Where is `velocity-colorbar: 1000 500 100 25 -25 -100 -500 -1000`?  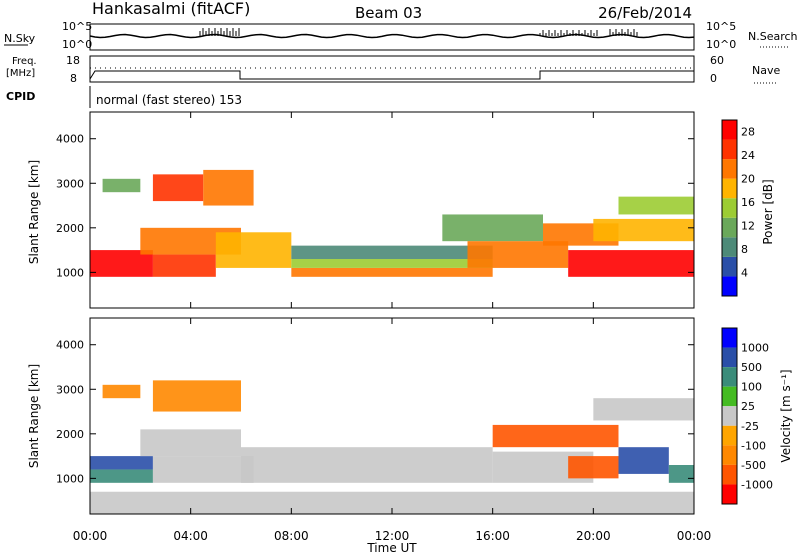
velocity-colorbar: 1000 500 100 25 -25 -100 -500 -1000 is located at coordinates (747, 416).